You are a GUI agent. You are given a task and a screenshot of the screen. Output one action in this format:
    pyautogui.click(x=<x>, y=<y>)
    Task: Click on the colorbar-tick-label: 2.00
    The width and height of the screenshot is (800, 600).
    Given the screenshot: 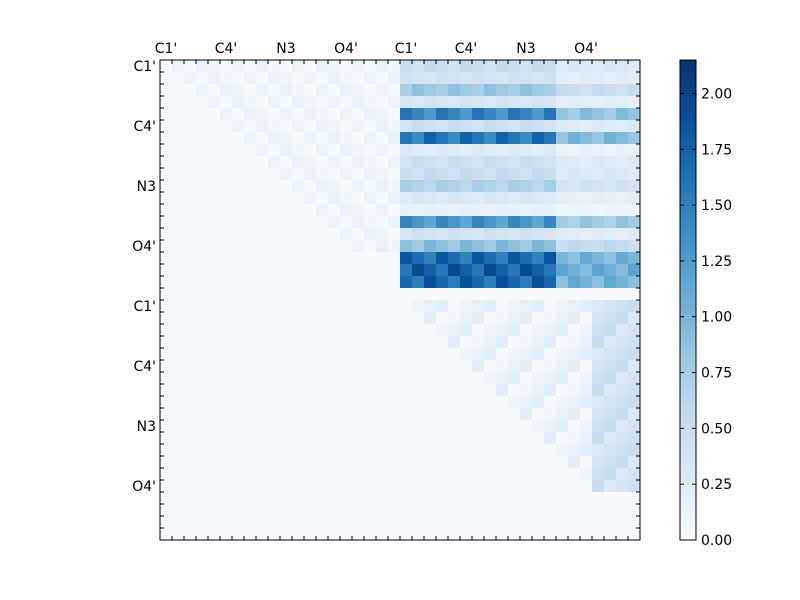 What is the action you would take?
    pyautogui.click(x=716, y=94)
    